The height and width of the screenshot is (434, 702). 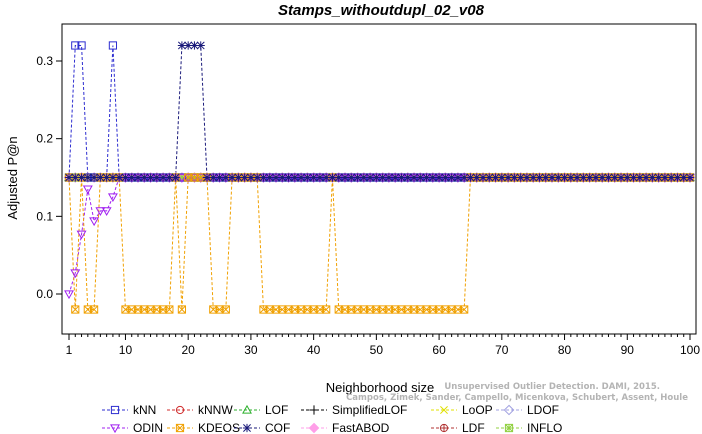 I want to click on legend-item-ldof: LDOF, so click(x=527, y=410).